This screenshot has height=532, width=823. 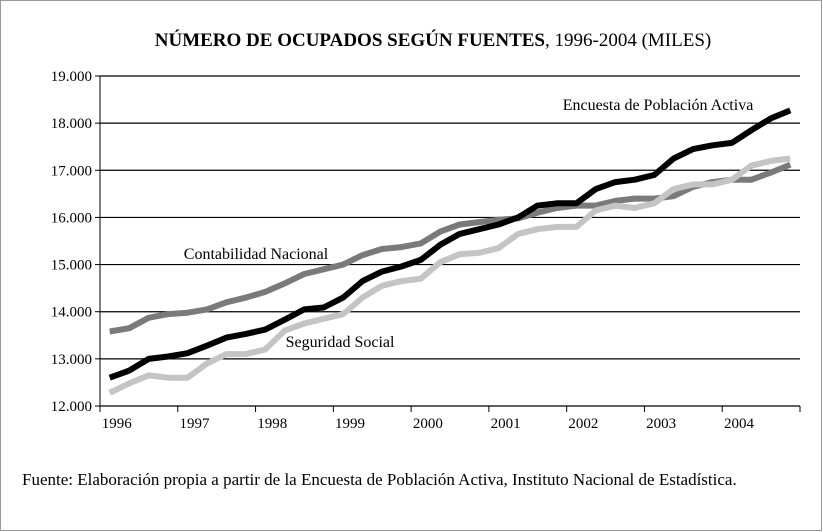 I want to click on series-label: Seguridad Social, so click(x=340, y=342).